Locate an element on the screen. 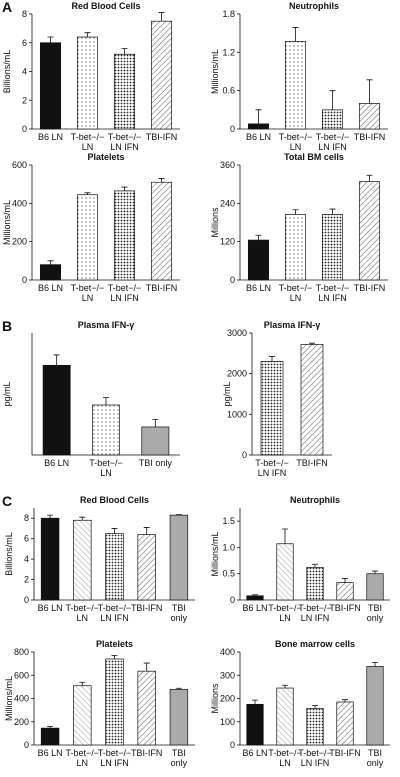  y-tick-label: 600 is located at coordinates (19, 165).